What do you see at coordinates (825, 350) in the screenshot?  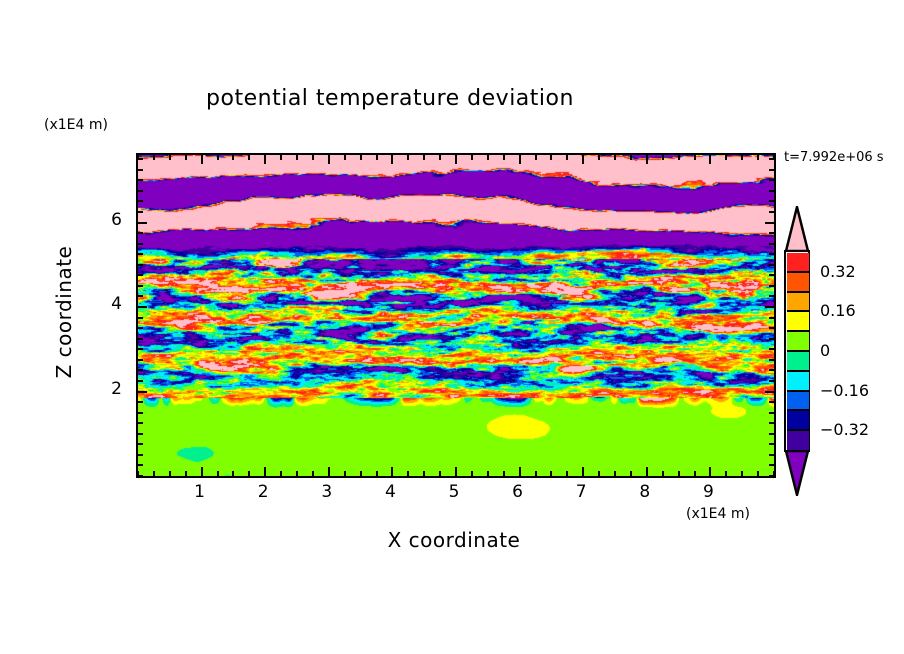 I see `colorbar-label: 0` at bounding box center [825, 350].